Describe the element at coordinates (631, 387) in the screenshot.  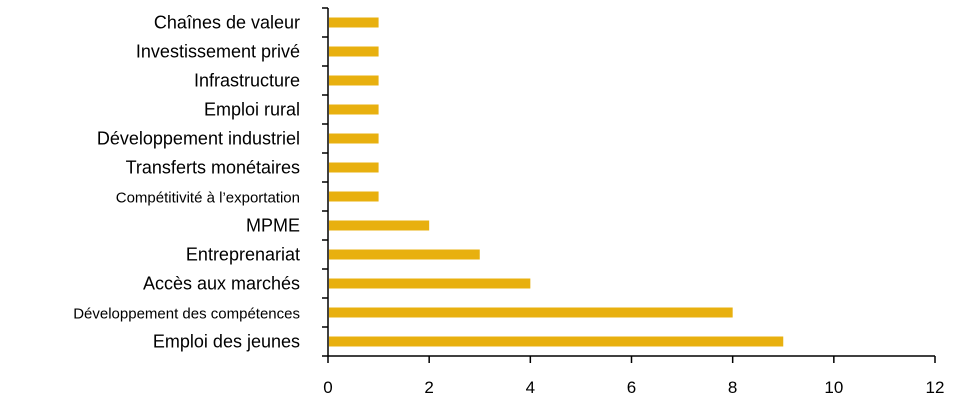
I see `x-tick-label: 6` at that location.